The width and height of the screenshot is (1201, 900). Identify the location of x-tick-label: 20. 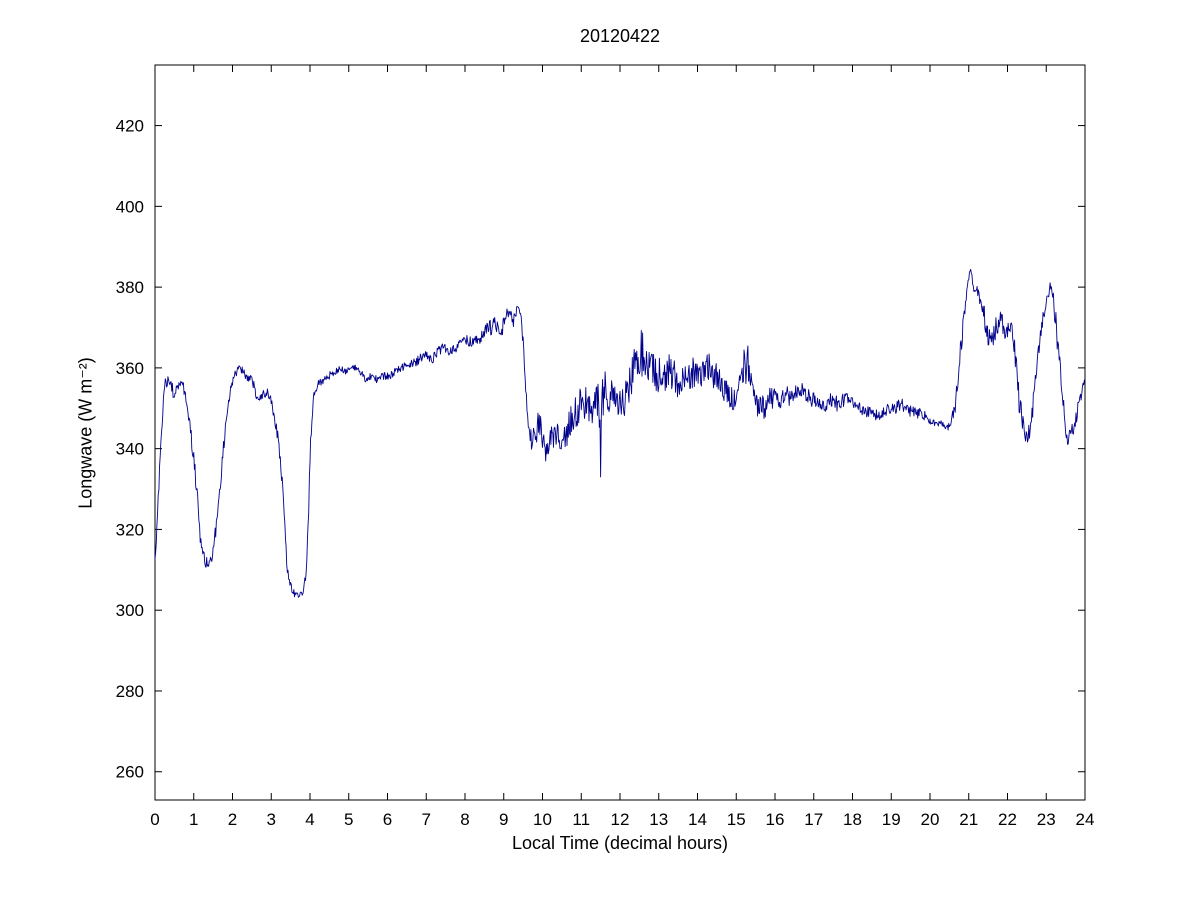
(930, 819).